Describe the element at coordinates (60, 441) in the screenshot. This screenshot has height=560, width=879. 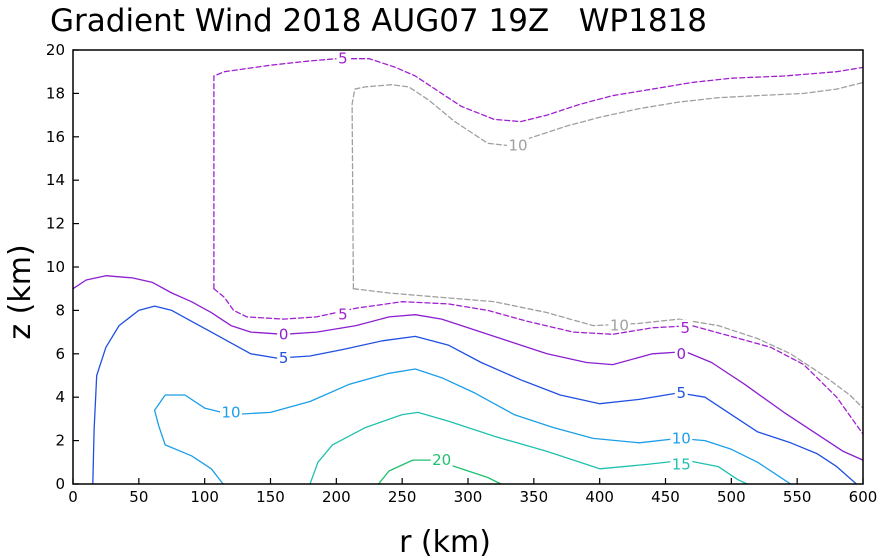
I see `y-tick-label: 2` at that location.